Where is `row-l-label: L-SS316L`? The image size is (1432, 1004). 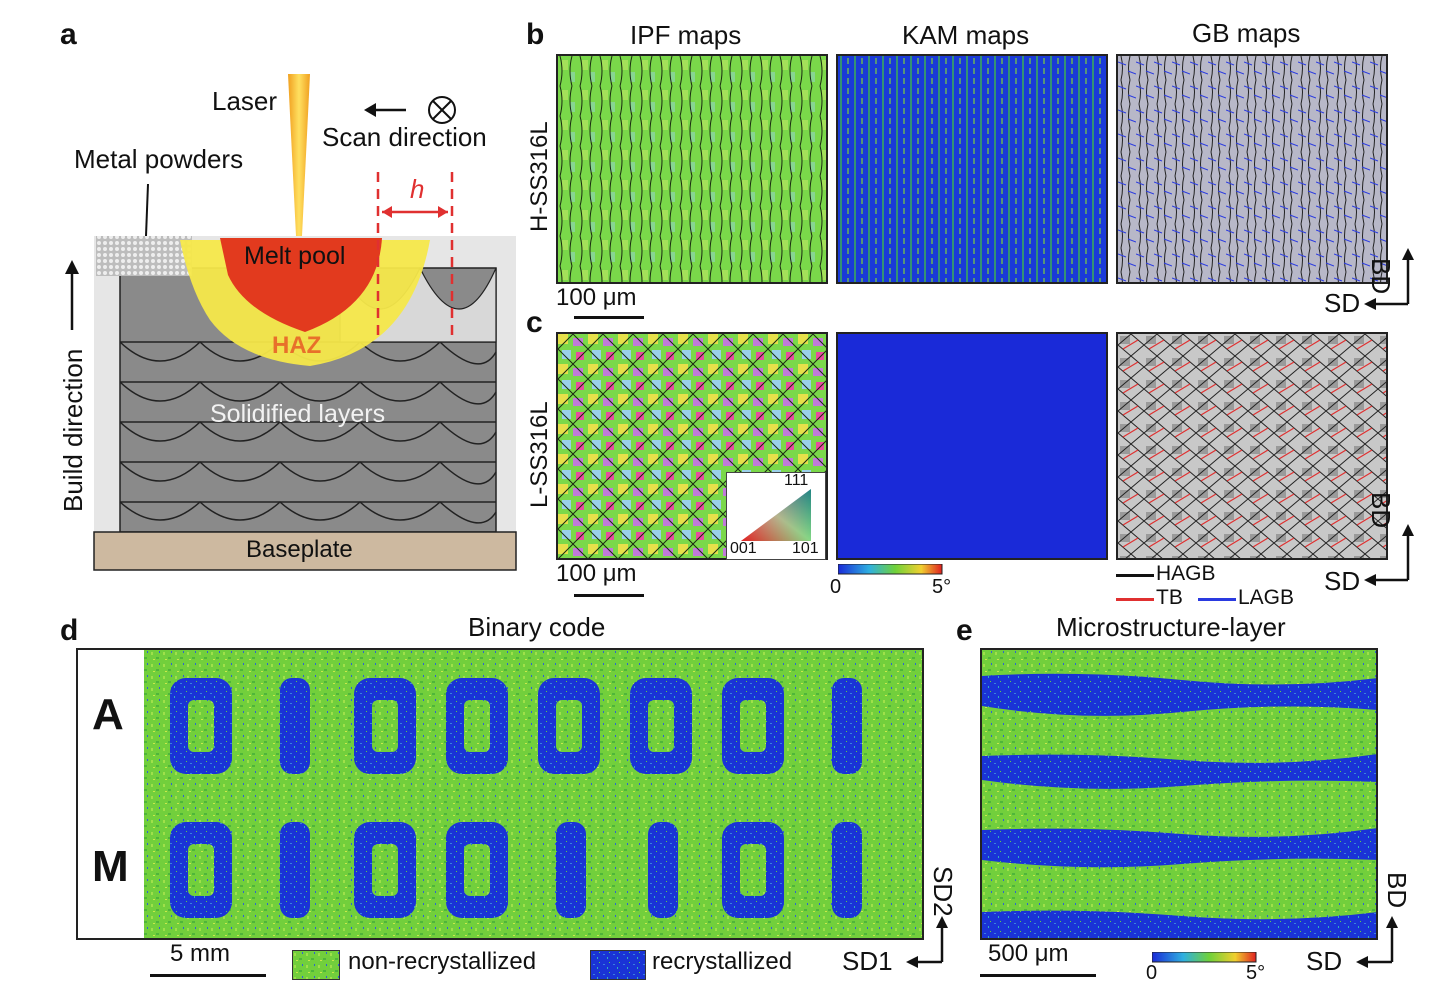
row-l-label: L-SS316L is located at coordinates (539, 454).